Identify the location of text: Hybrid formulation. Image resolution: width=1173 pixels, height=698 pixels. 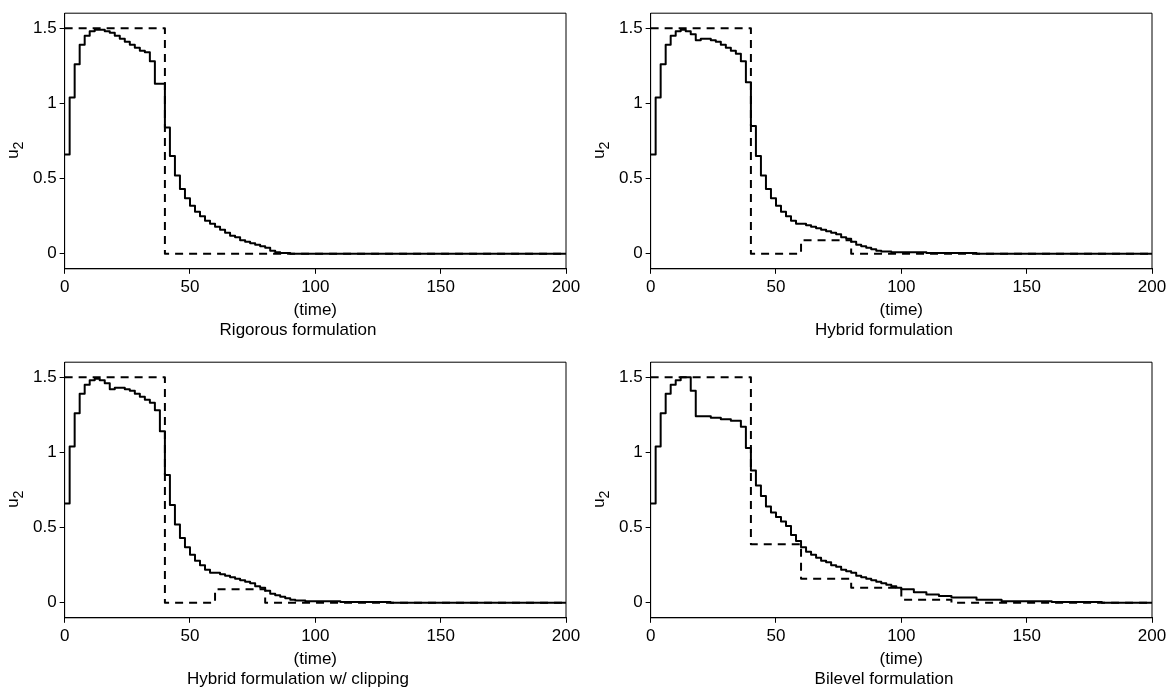
(884, 330).